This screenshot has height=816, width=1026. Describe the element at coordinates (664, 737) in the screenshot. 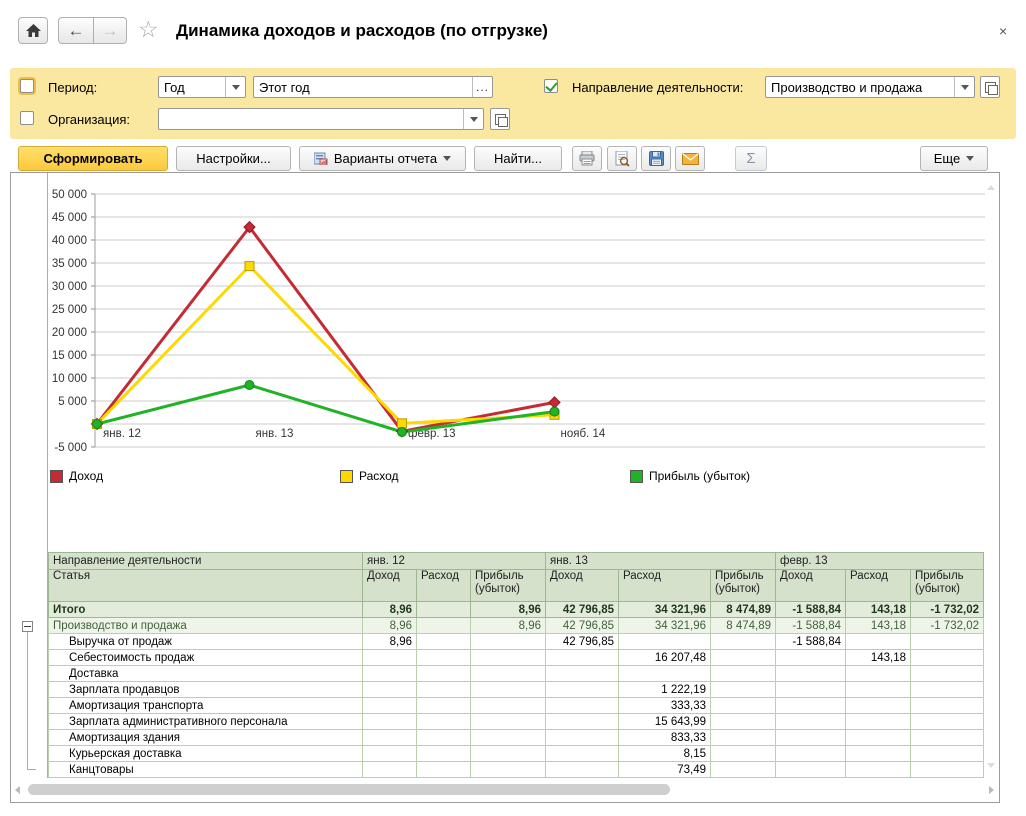

I see `cell: 833,33` at that location.